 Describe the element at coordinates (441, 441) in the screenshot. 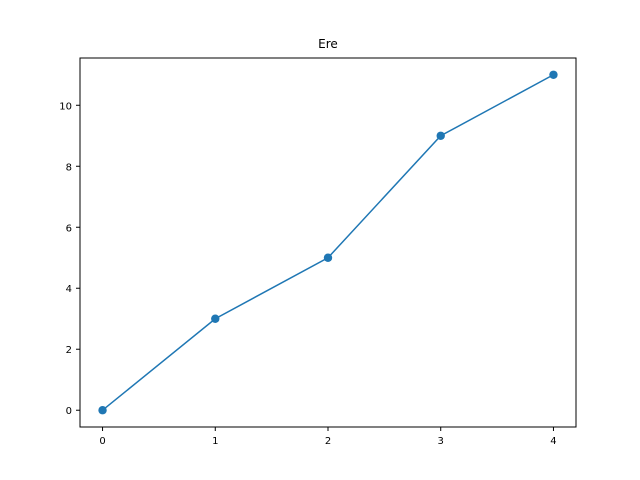

I see `x-tick-label: 3` at that location.